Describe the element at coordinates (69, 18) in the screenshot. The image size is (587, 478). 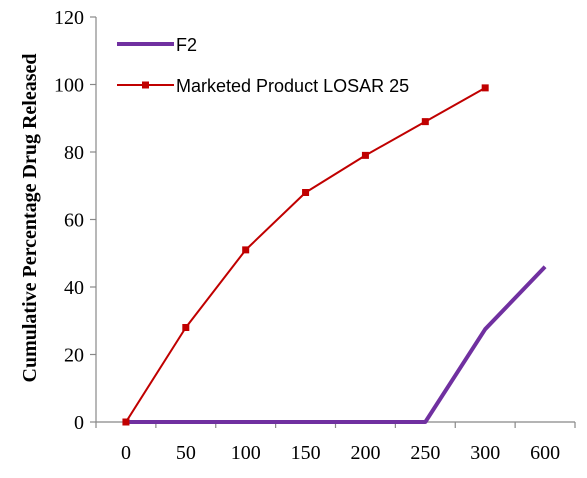
I see `y-tick-label: 120` at that location.